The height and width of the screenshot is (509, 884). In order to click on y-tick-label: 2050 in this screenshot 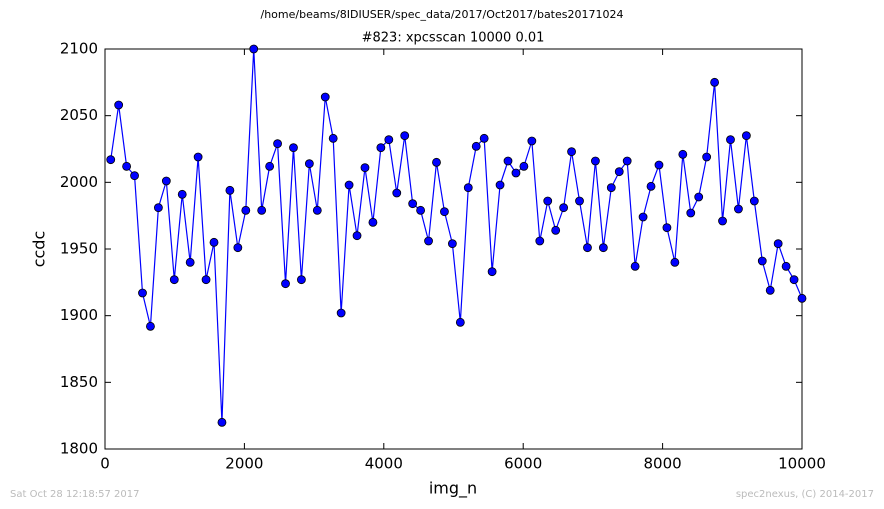, I will do `click(79, 115)`.